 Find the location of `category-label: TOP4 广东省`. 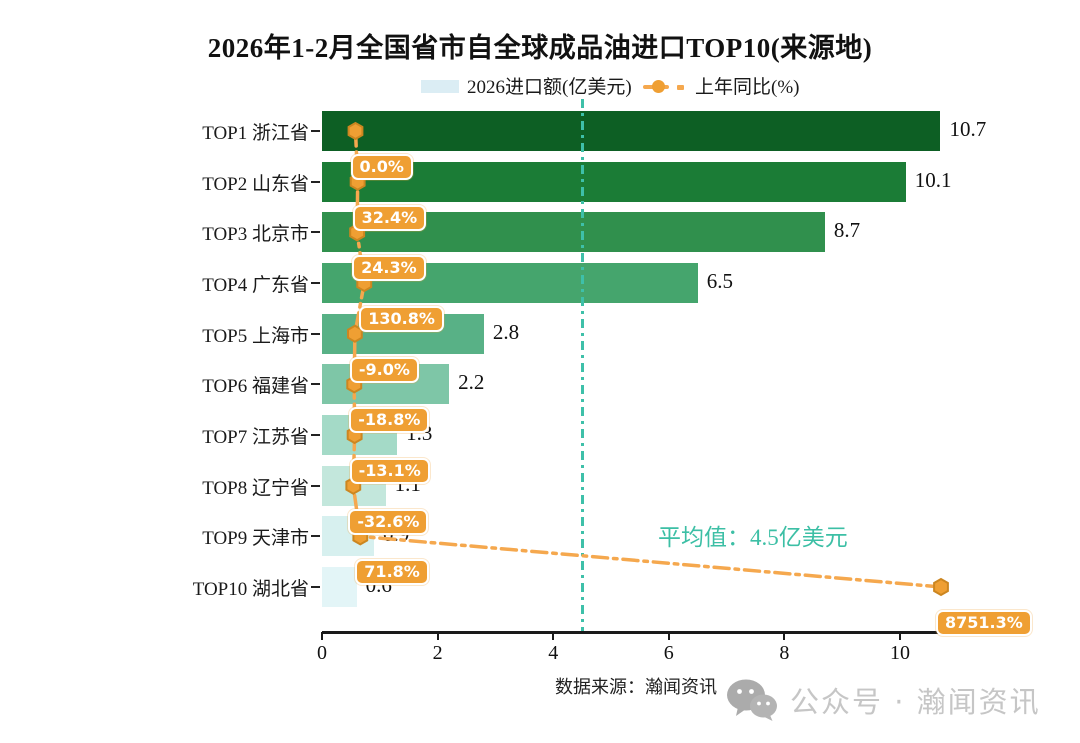

category-label: TOP4 广东省 is located at coordinates (255, 285).